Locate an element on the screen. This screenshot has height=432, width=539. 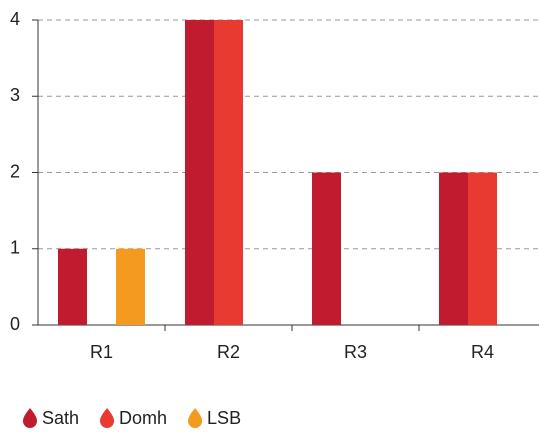
x-tick-label: R1 is located at coordinates (101, 352).